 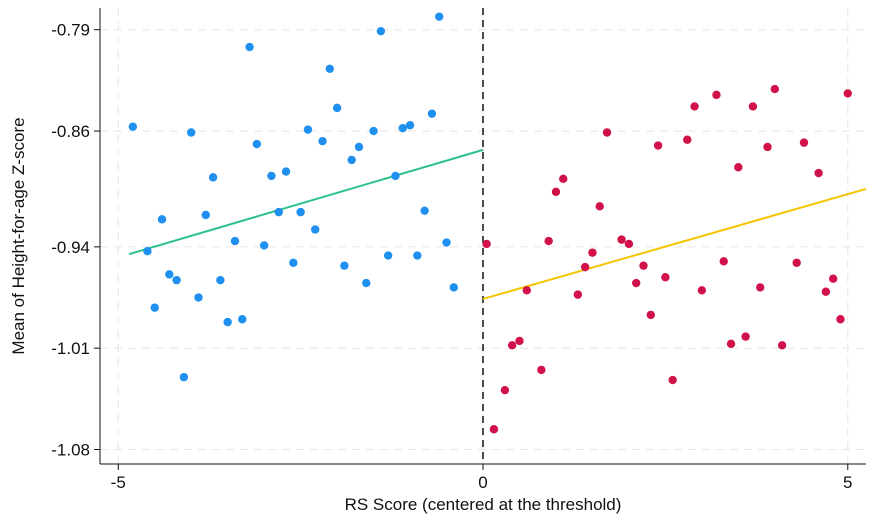 What do you see at coordinates (70, 30) in the screenshot?
I see `y-tick-label: -0.79` at bounding box center [70, 30].